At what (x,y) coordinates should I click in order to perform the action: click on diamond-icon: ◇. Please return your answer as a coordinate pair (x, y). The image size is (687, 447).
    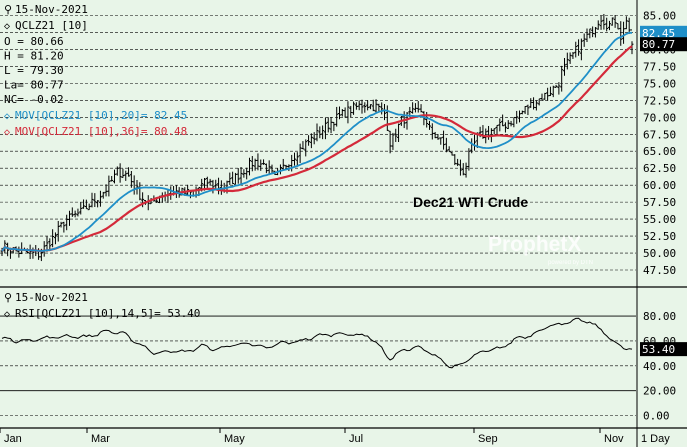
    Looking at the image, I should click on (7, 26).